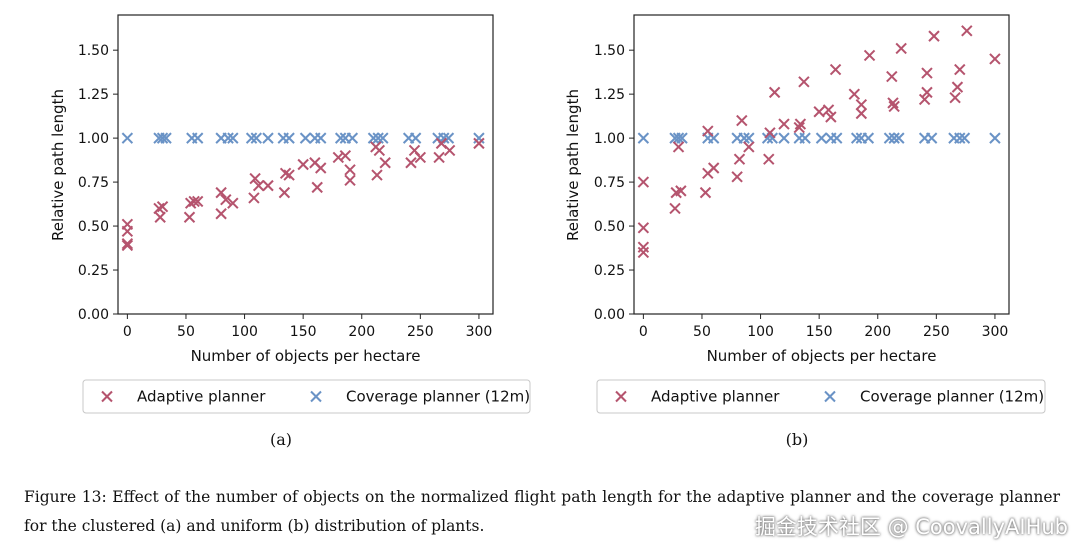  Describe the element at coordinates (316, 396) in the screenshot. I see `legend-marker-coverage` at that location.